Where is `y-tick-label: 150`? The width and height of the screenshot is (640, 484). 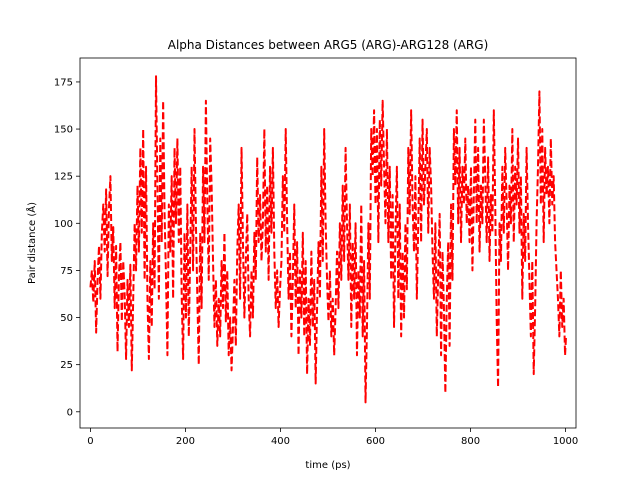
y-tick-label: 150 is located at coordinates (63, 130).